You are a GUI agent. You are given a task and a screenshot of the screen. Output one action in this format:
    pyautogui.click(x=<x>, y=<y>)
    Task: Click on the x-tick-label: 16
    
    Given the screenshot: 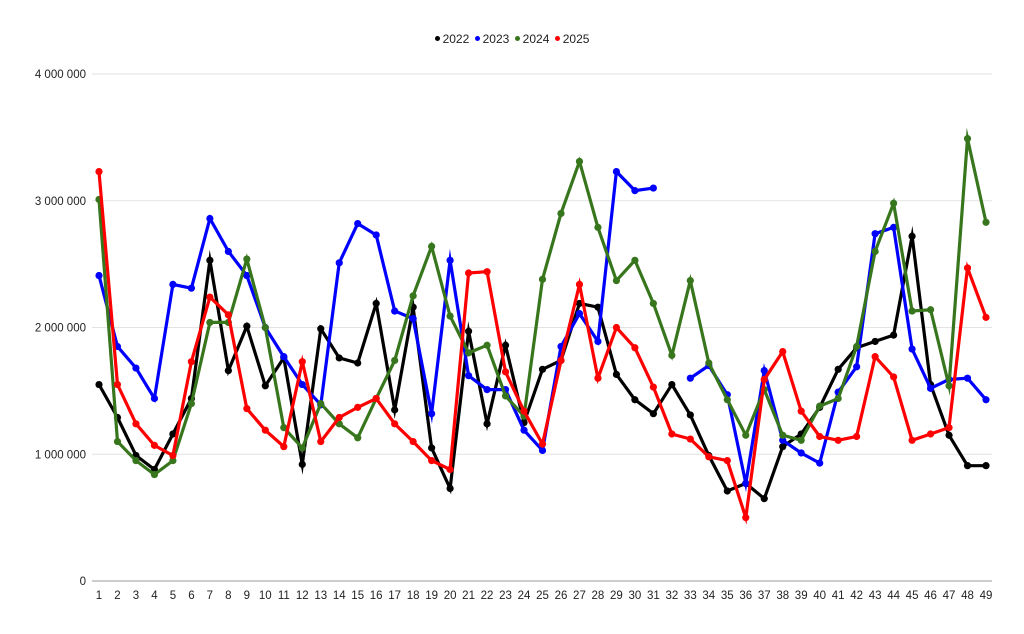 What is the action you would take?
    pyautogui.click(x=376, y=596)
    